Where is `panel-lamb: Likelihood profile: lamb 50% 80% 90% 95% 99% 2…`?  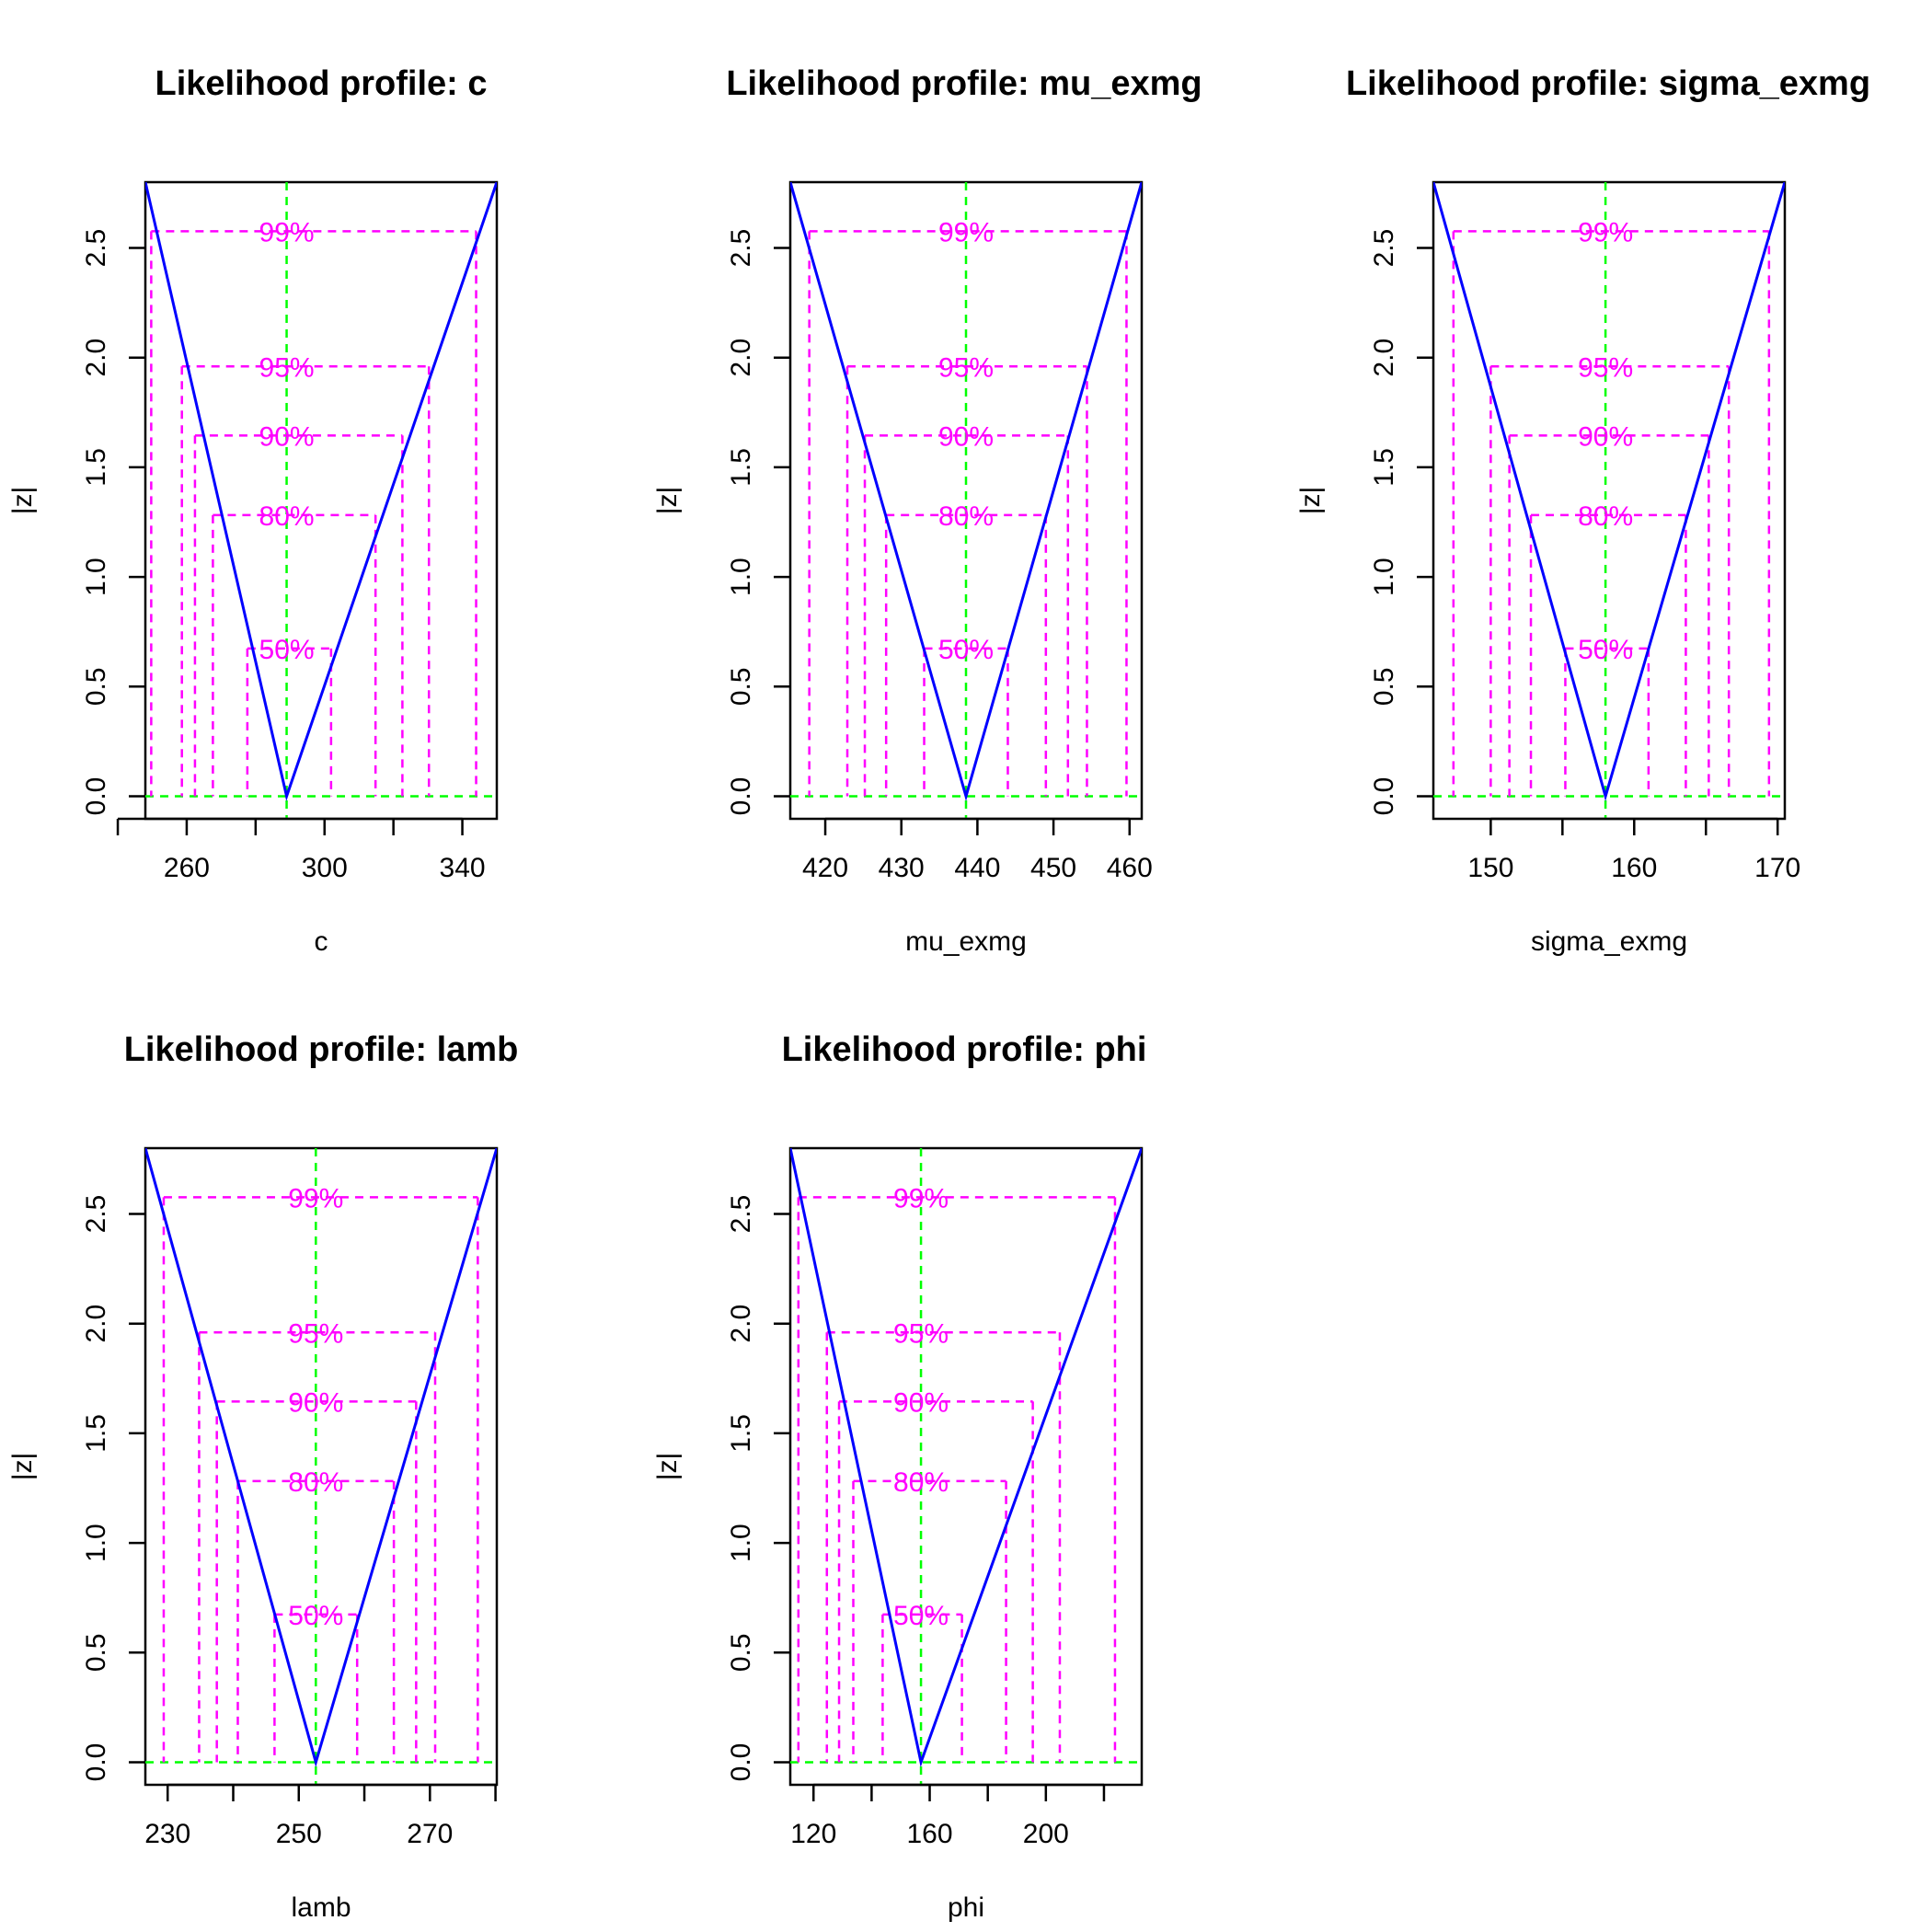 panel-lamb: Likelihood profile: lamb 50% 80% 90% 95% 99% 2… is located at coordinates (262, 1476).